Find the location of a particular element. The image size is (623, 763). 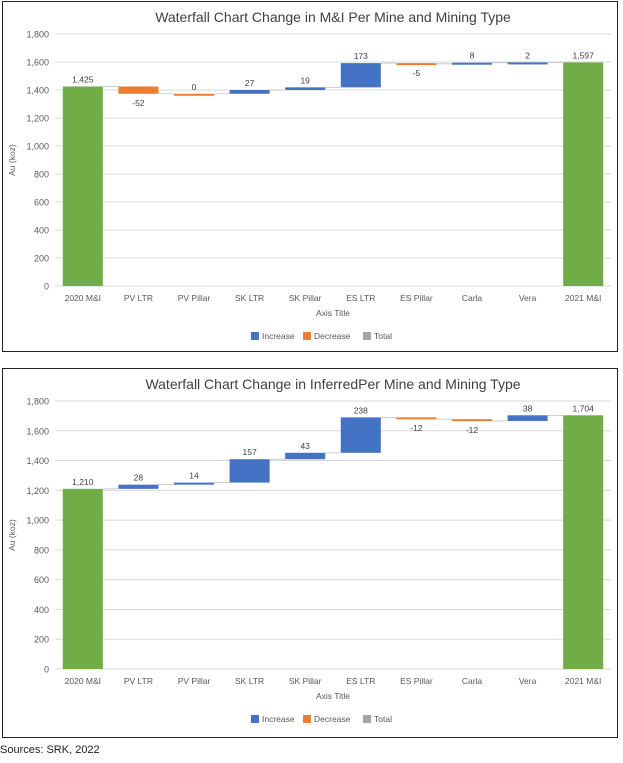

data-label: 2 is located at coordinates (527, 55).